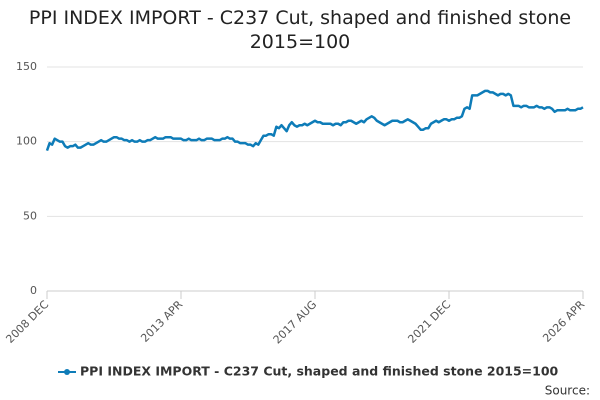  Describe the element at coordinates (30, 215) in the screenshot. I see `y-tick-label: 50` at that location.